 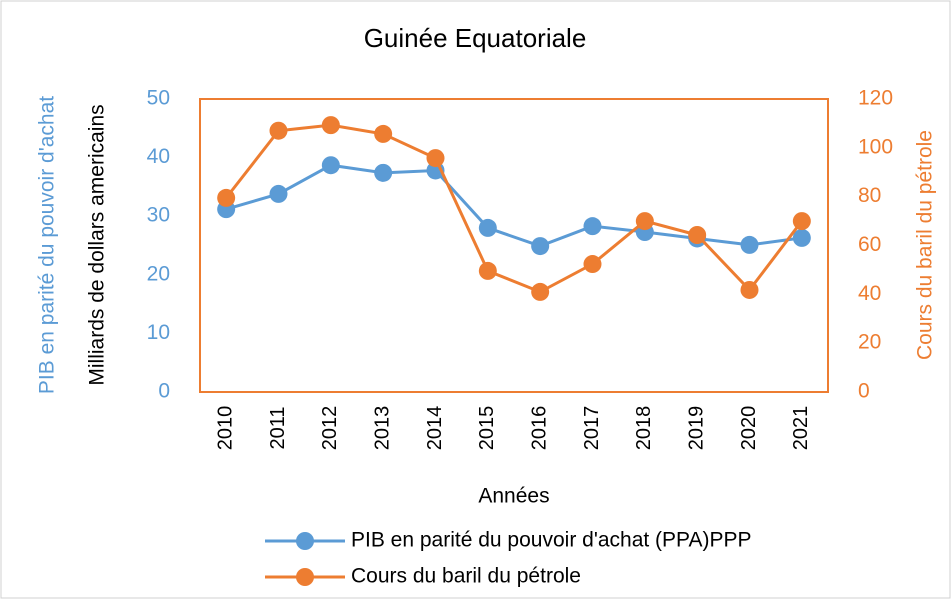 I want to click on y2-tick-label: 80, so click(x=869, y=195).